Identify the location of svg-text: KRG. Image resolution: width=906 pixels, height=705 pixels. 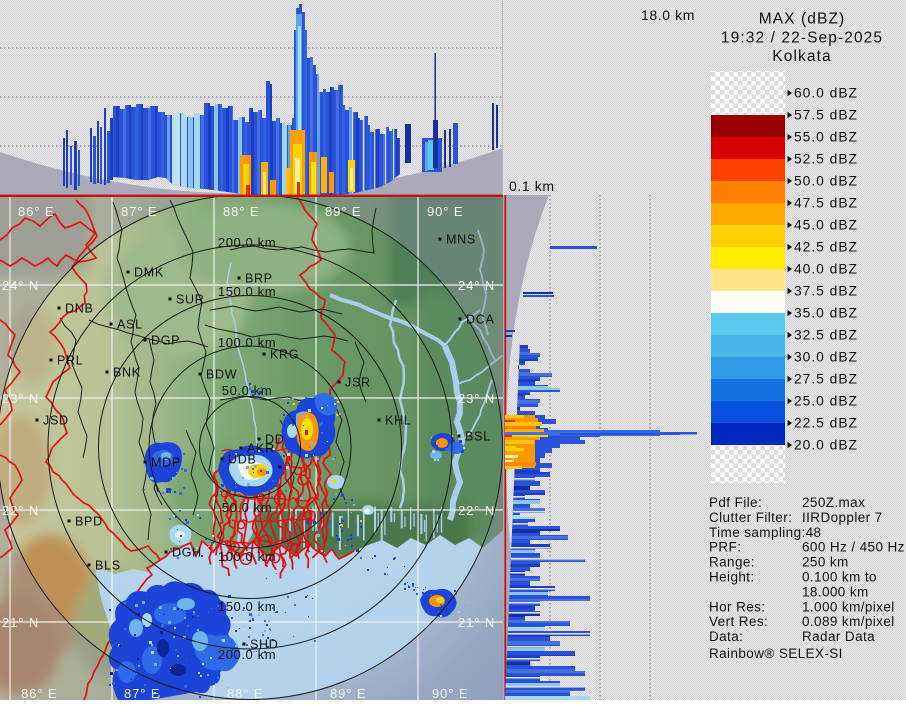
(284, 355).